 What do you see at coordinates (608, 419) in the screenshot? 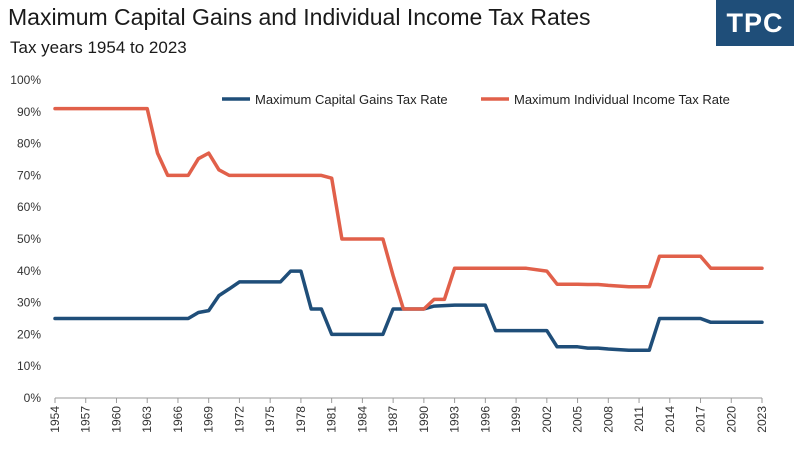
I see `x-tick-label: 2008` at bounding box center [608, 419].